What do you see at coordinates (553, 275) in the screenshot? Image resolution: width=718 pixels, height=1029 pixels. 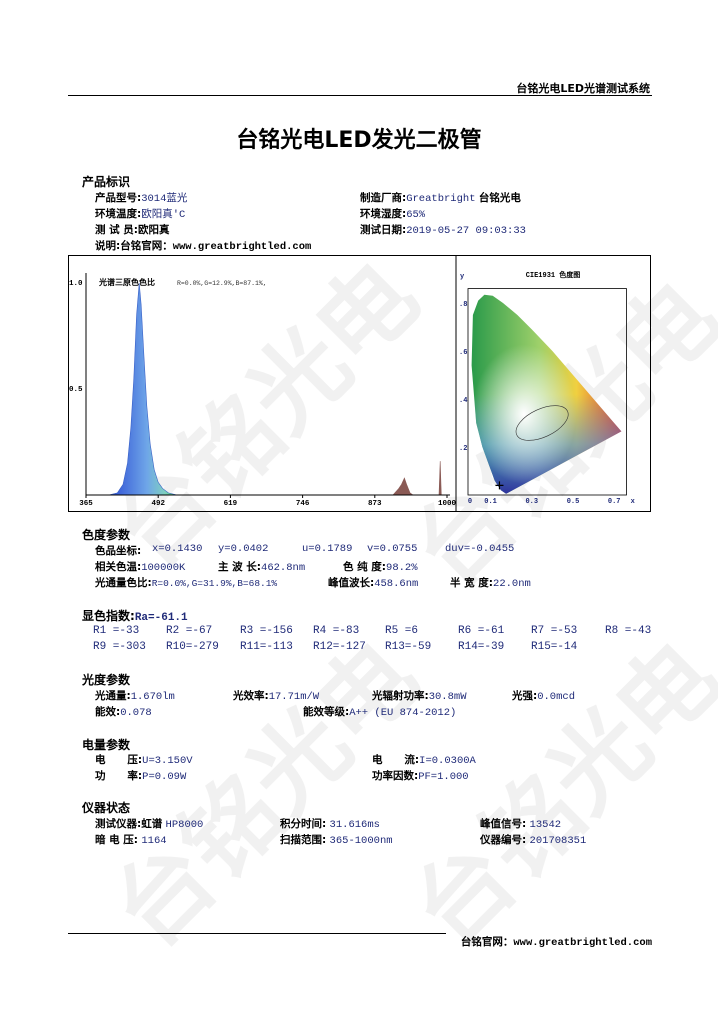 I see `cie-title: CIE1931 色度图` at bounding box center [553, 275].